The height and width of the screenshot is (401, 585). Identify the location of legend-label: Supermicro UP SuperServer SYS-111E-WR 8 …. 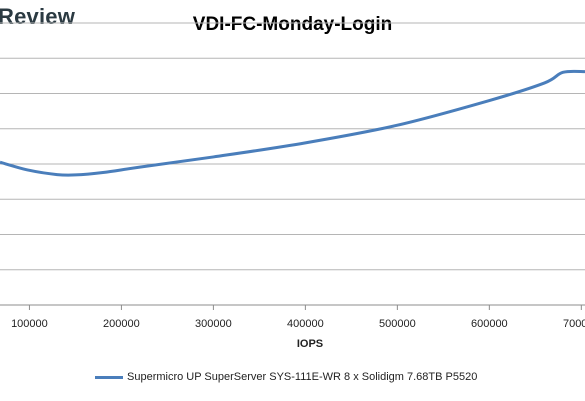
(302, 377).